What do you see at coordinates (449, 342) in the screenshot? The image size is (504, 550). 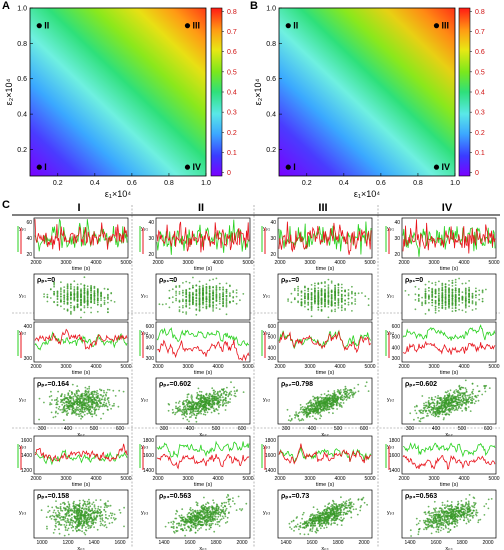 I see `timeseries-frame` at bounding box center [449, 342].